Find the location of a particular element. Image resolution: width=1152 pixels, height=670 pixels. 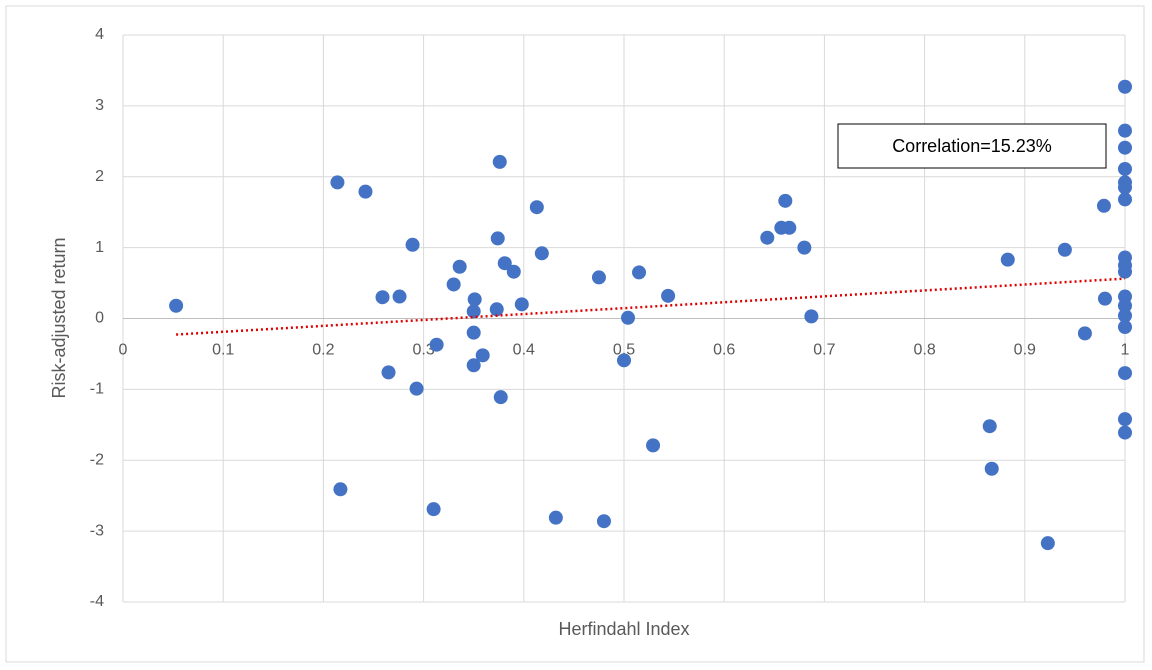

annotation-box is located at coordinates (972, 146).